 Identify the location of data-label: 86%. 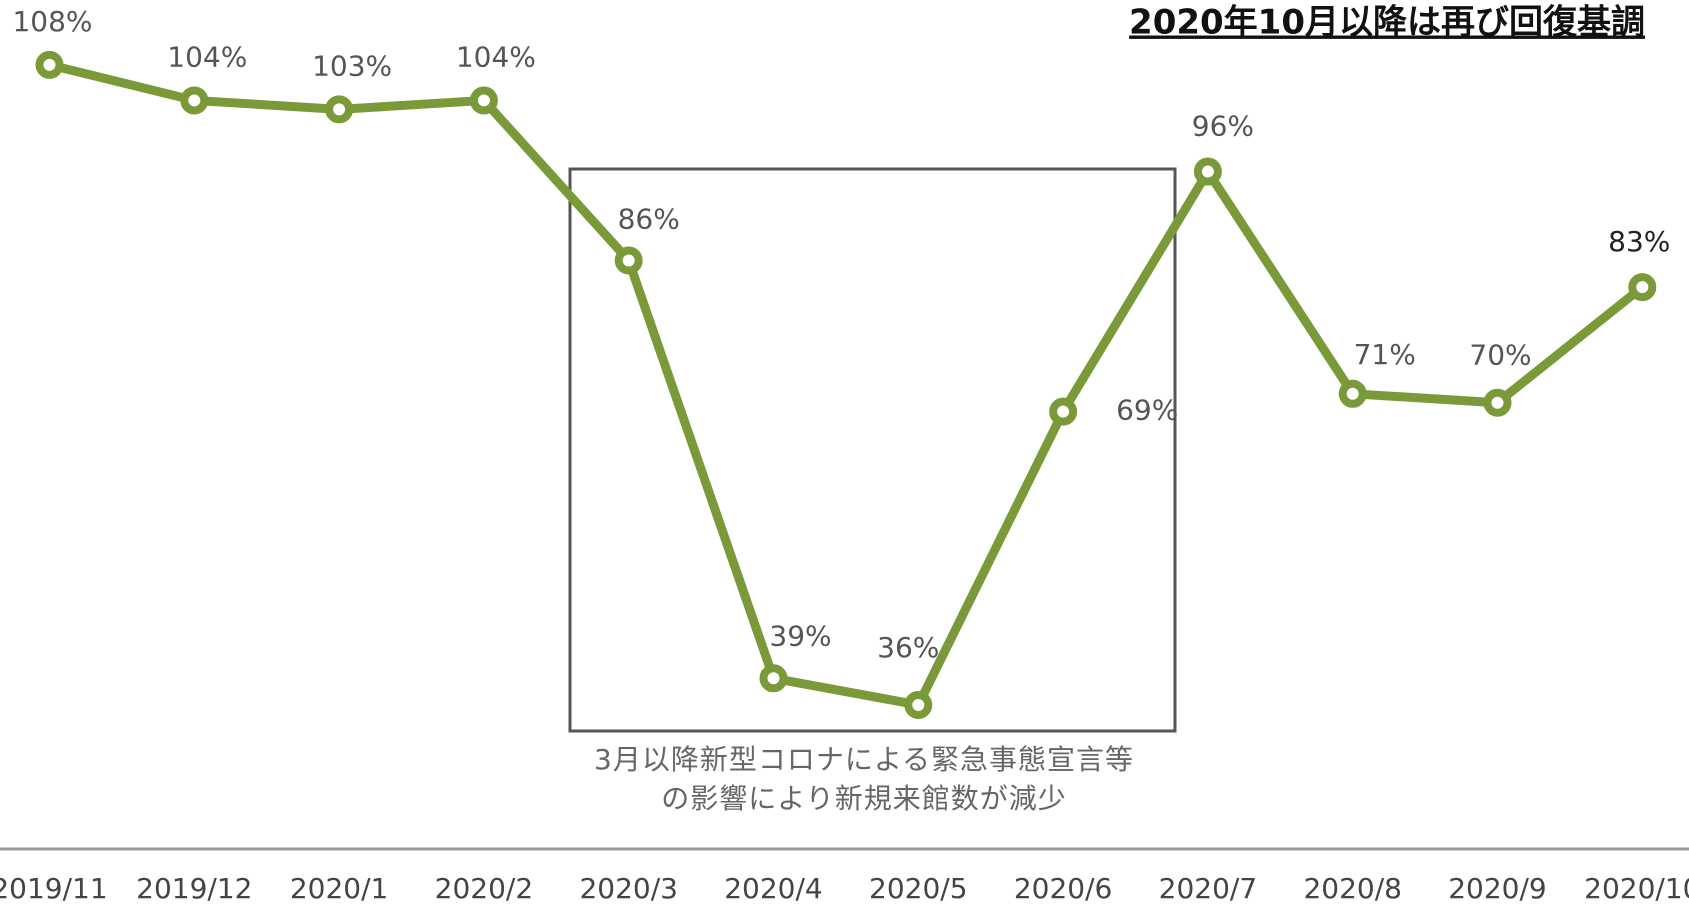
(649, 218).